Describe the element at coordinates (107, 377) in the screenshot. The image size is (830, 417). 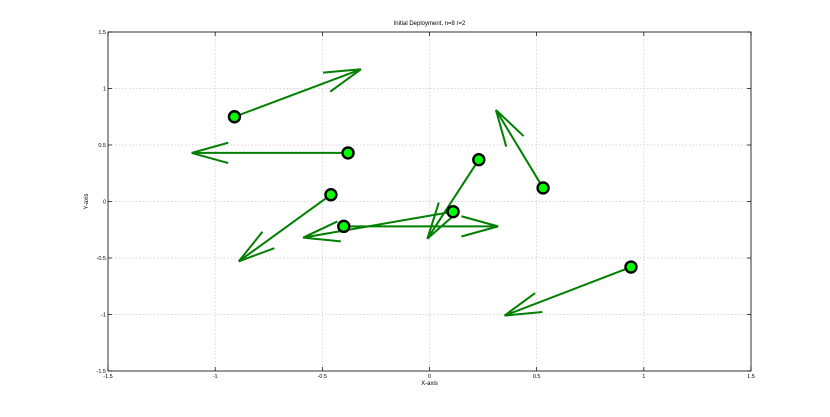
I see `x-tick-label: -1.5` at that location.